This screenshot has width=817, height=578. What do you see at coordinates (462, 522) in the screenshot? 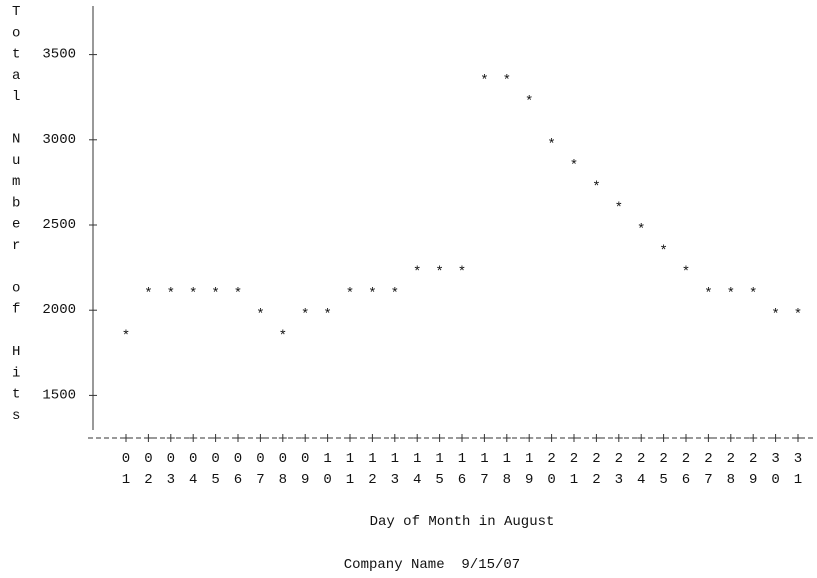
I see `x-axis-label: Day of Month in August` at bounding box center [462, 522].